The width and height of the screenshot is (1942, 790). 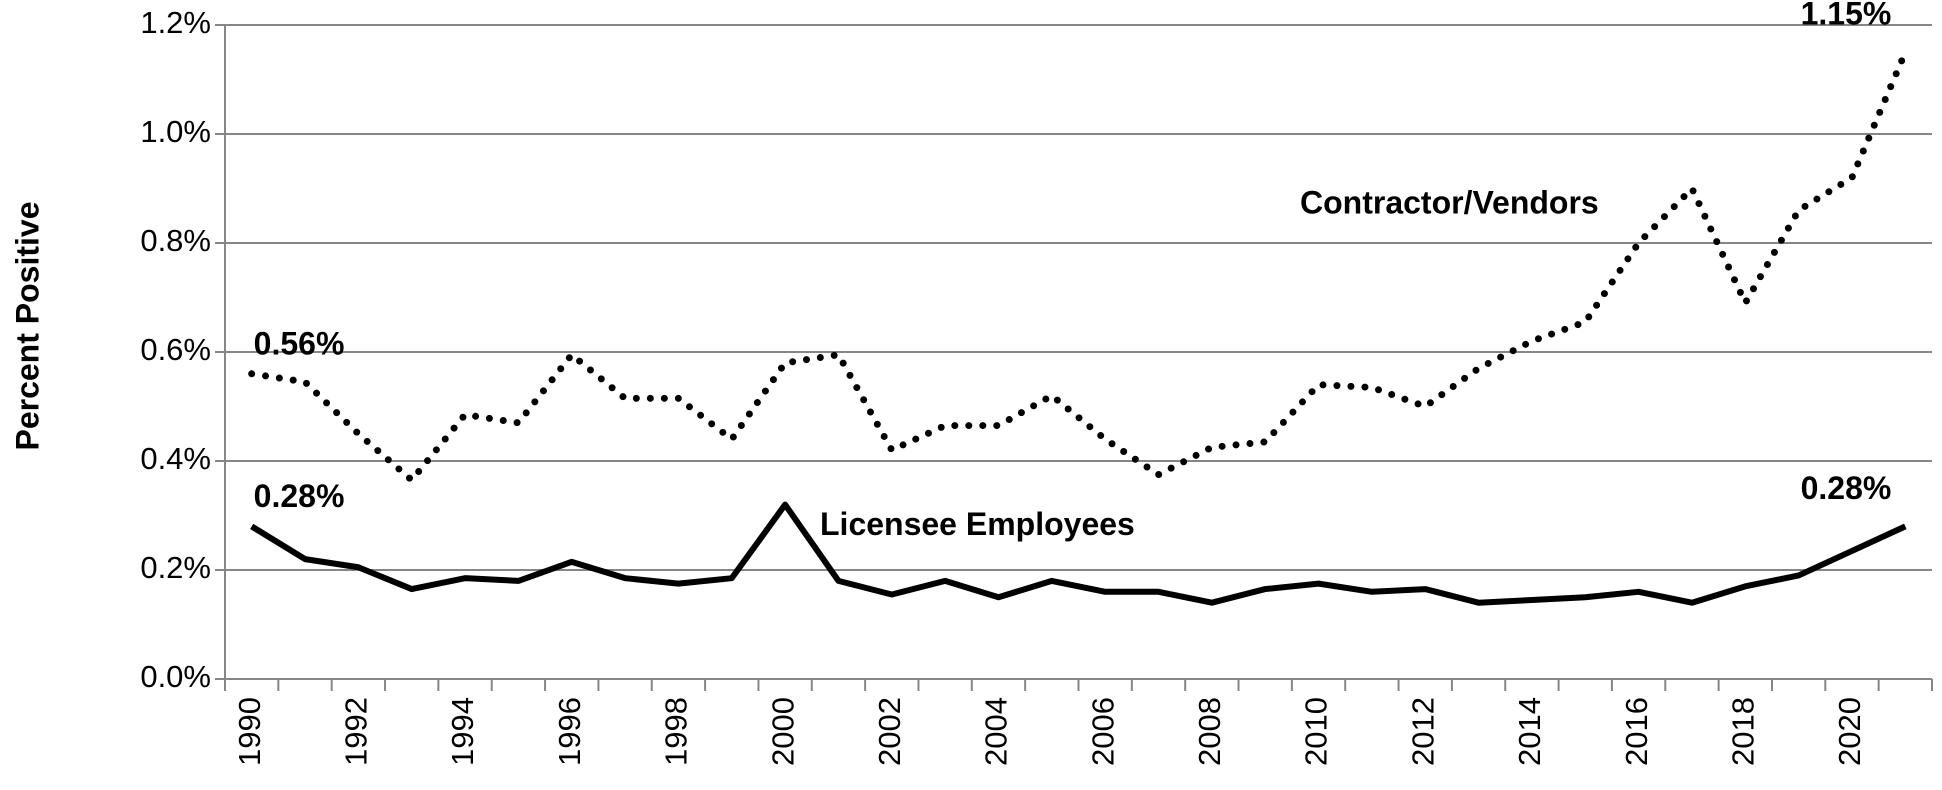 What do you see at coordinates (175, 458) in the screenshot?
I see `y-tick-label: 0.4%` at bounding box center [175, 458].